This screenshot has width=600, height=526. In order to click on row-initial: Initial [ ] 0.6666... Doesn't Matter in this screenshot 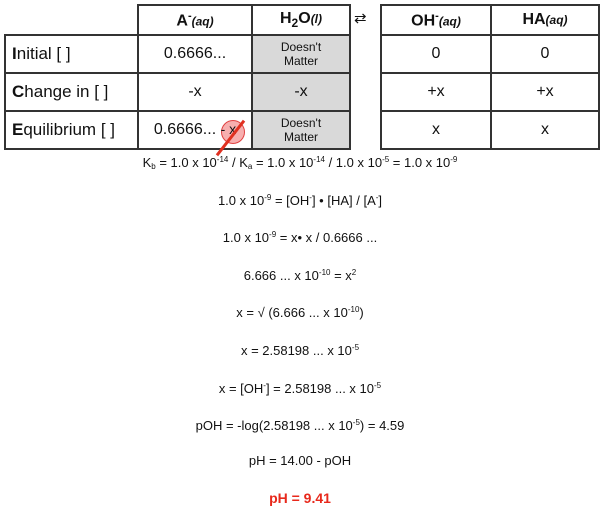, I will do `click(177, 54)`.